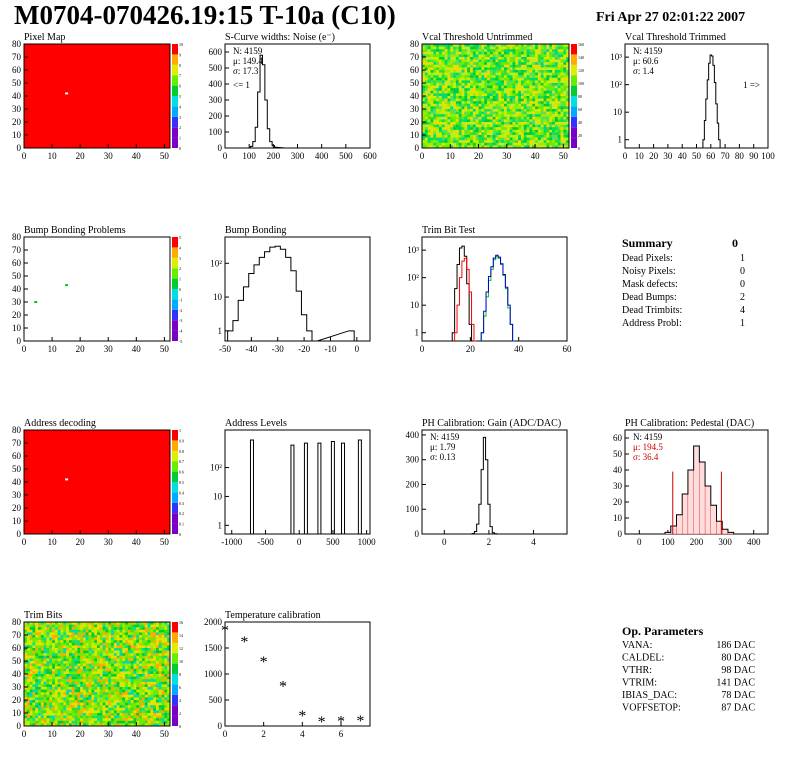 Image resolution: width=796 pixels, height=772 pixels. Describe the element at coordinates (742, 297) in the screenshot. I see `summary-row-value: 2` at that location.